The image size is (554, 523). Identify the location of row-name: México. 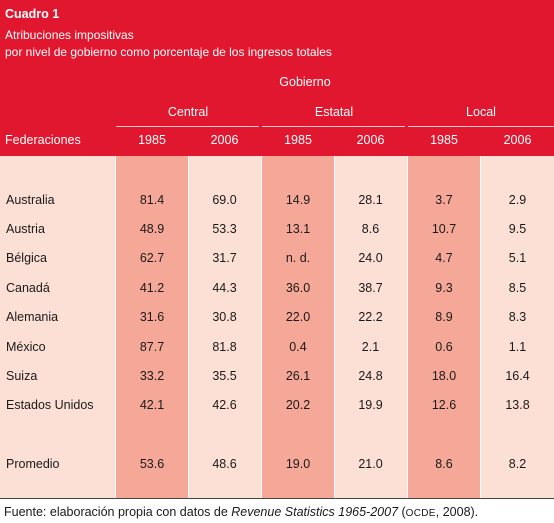
(26, 347).